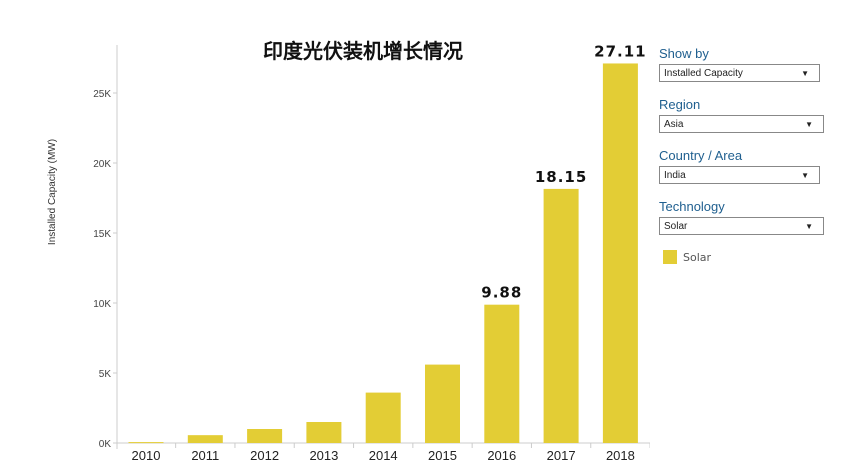  Describe the element at coordinates (205, 439) in the screenshot. I see `bar-2011` at that location.